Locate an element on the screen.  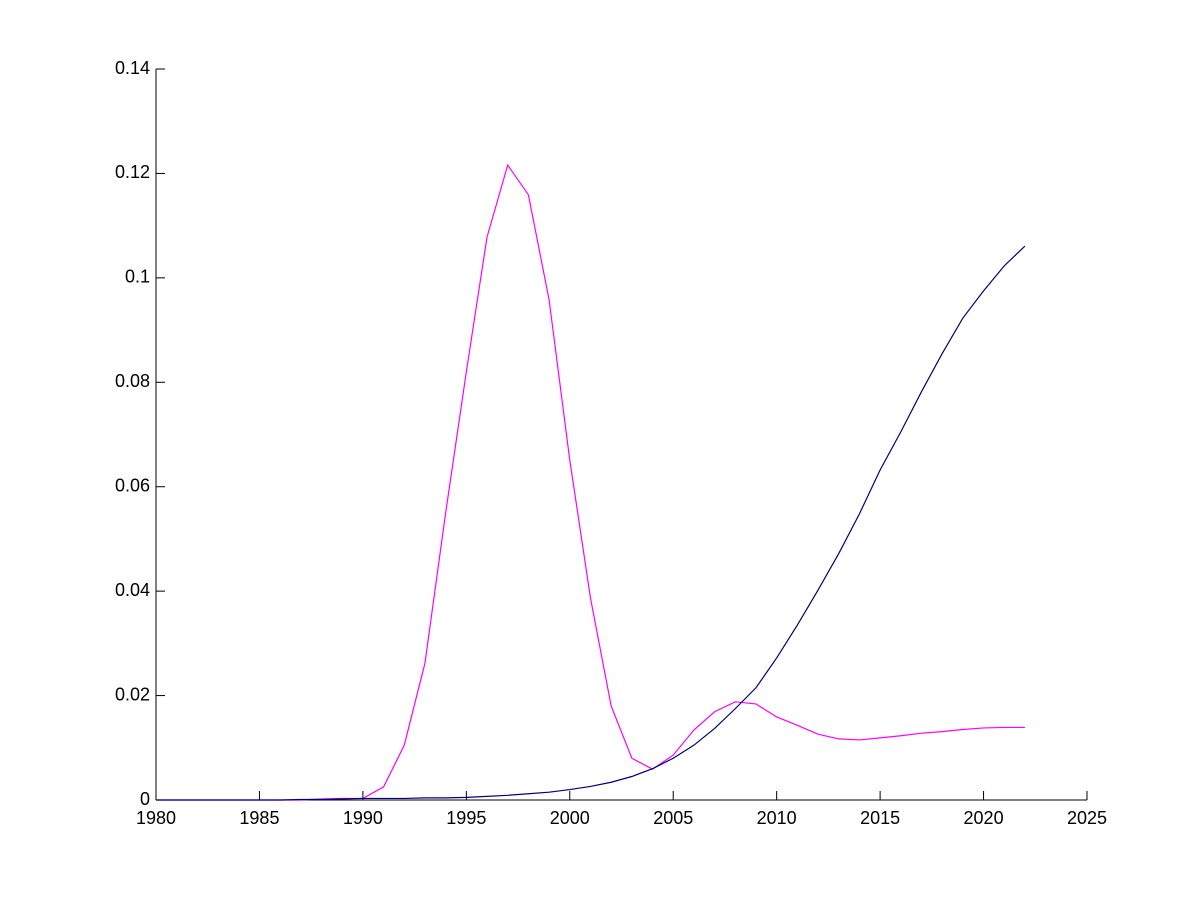
y-tick-label: 0 is located at coordinates (145, 799).